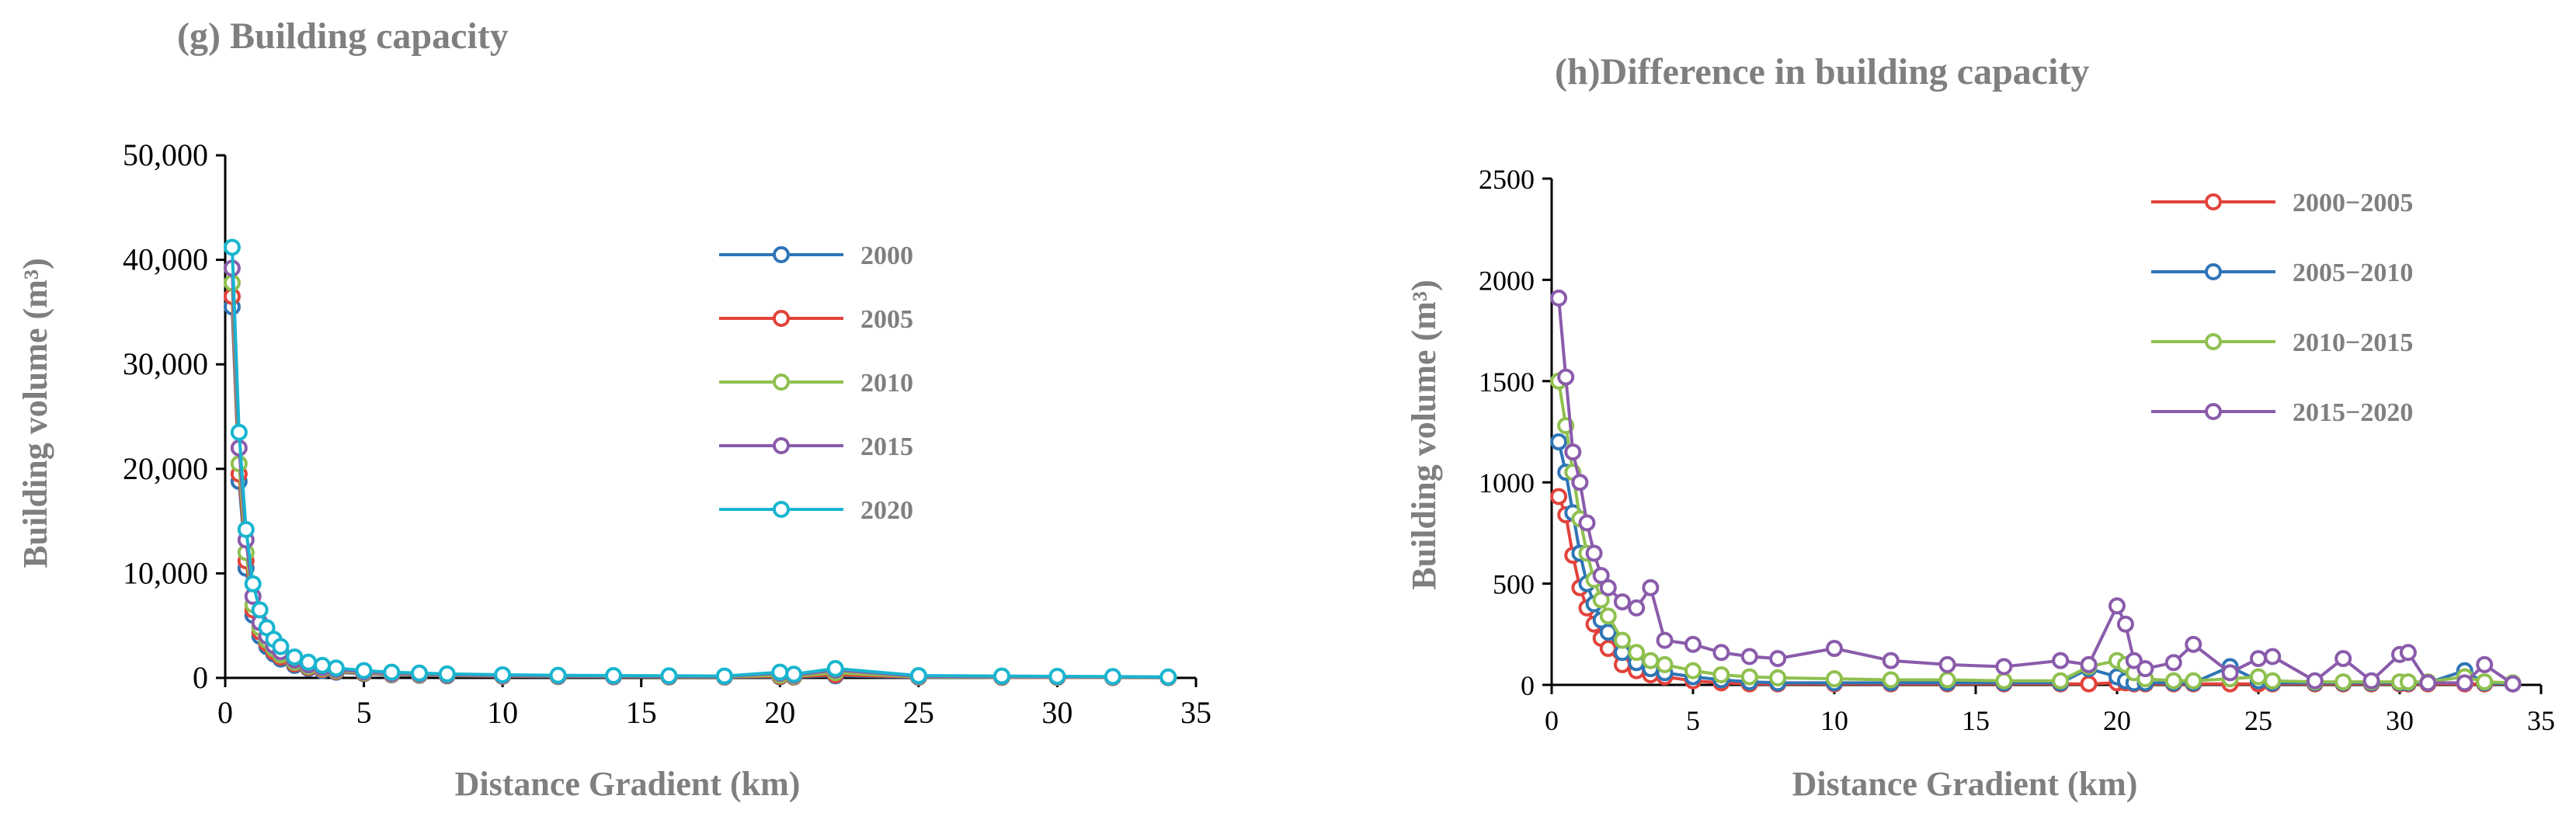 The width and height of the screenshot is (2576, 820). I want to click on legend-label: 2005, so click(886, 319).